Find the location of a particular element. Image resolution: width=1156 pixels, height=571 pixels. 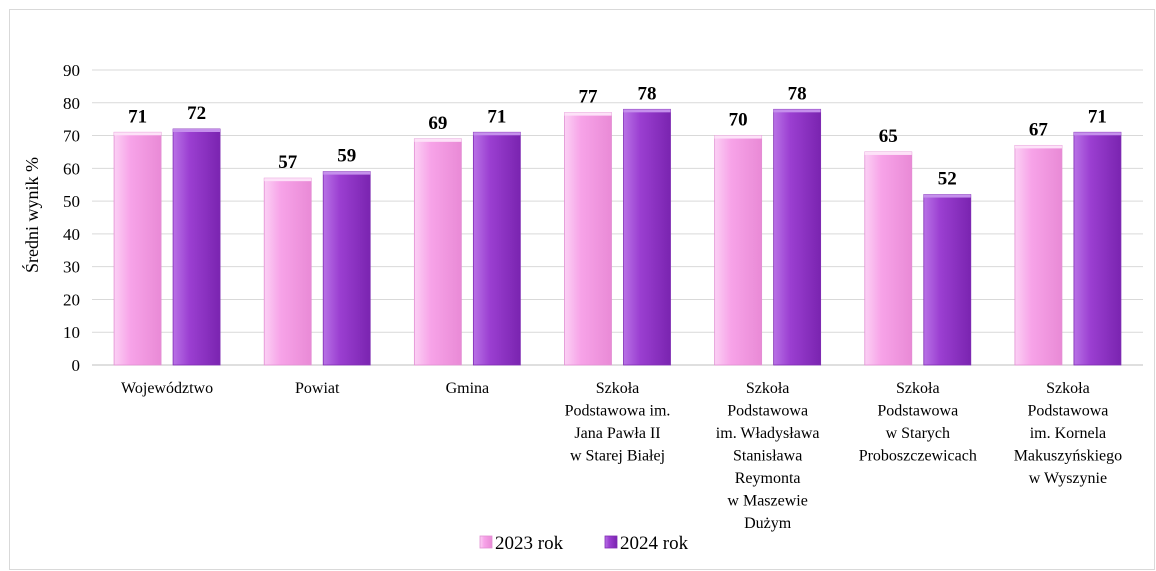

legend-label: 2023 rok is located at coordinates (529, 543).